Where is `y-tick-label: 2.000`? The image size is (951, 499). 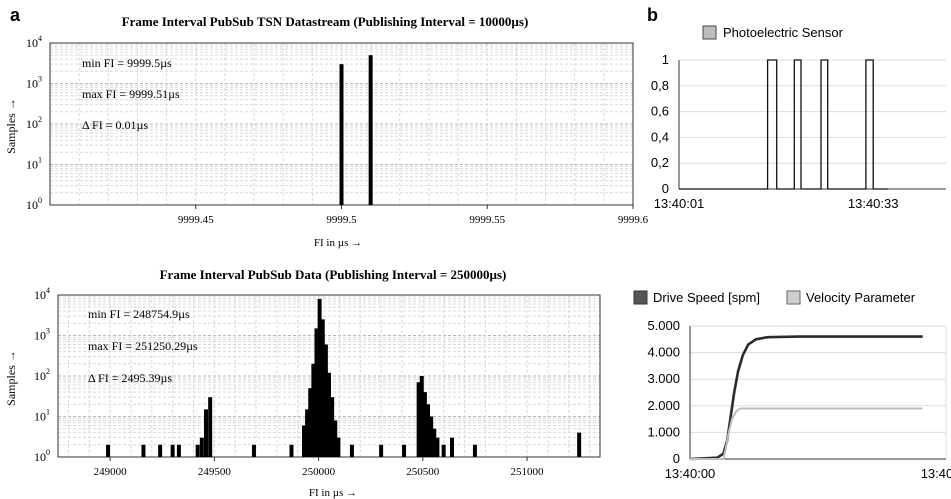 y-tick-label: 2.000 is located at coordinates (663, 405).